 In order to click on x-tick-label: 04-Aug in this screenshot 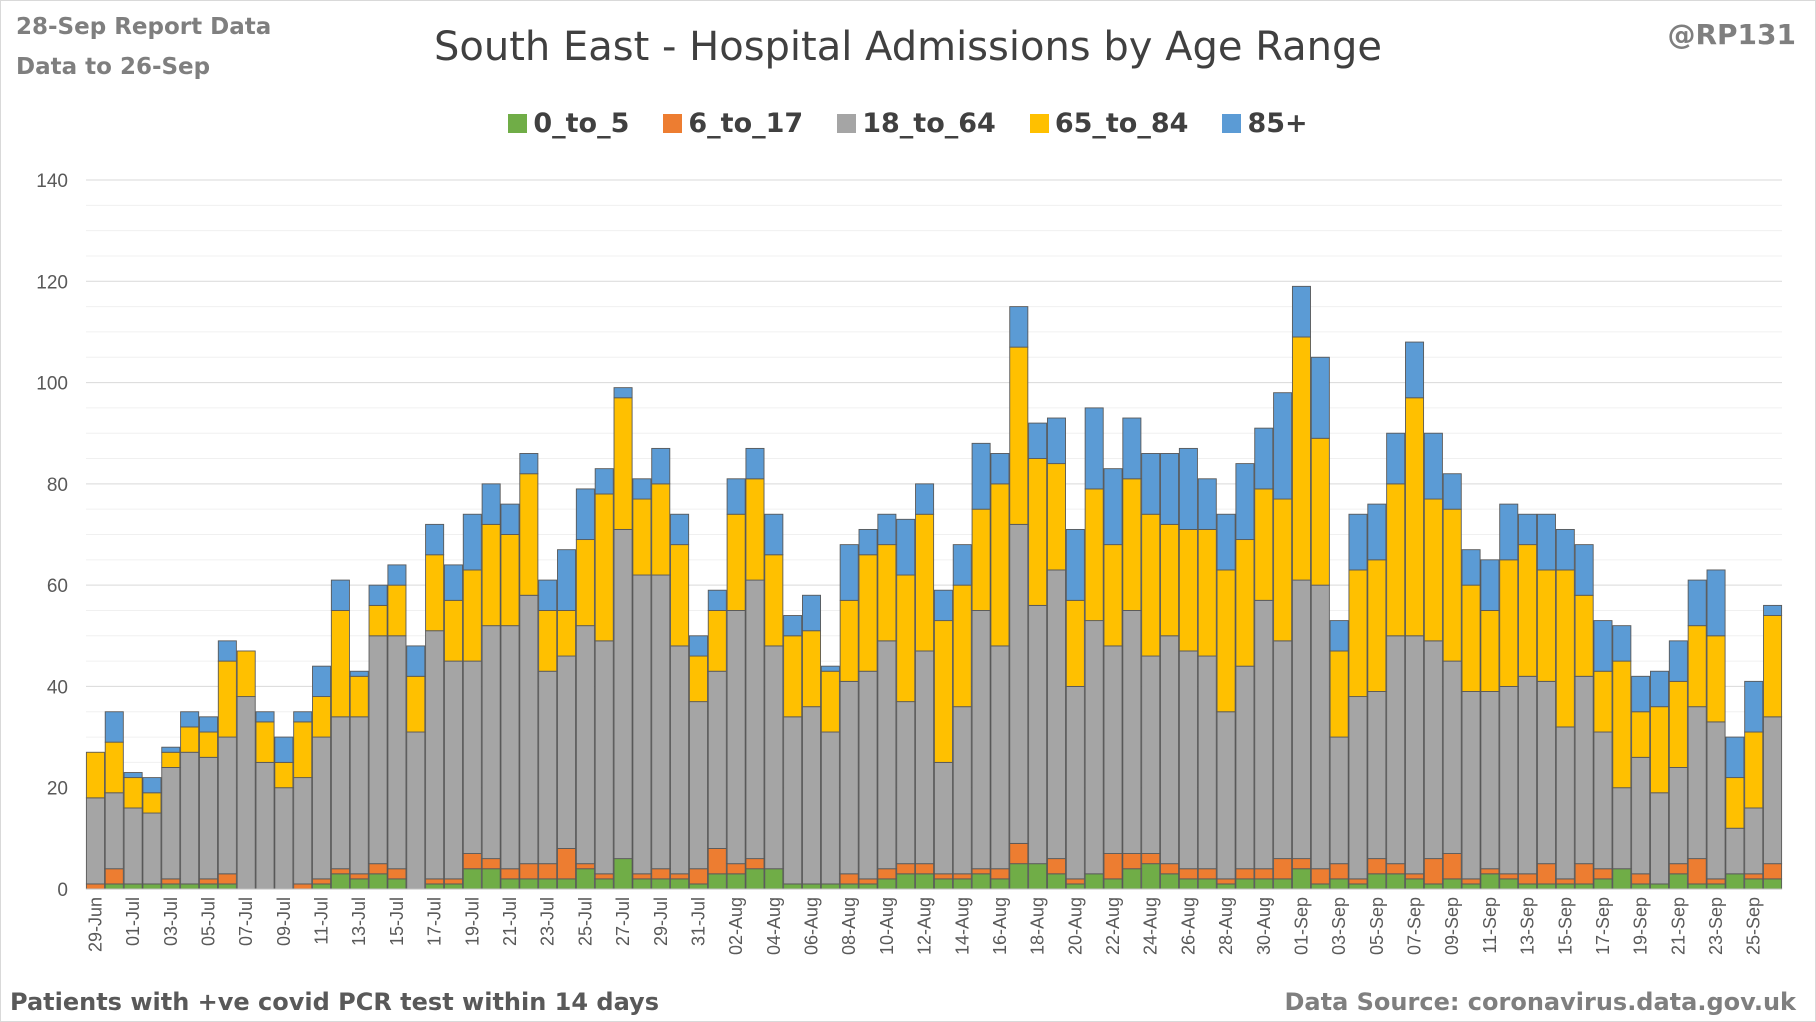, I will do `click(774, 926)`.